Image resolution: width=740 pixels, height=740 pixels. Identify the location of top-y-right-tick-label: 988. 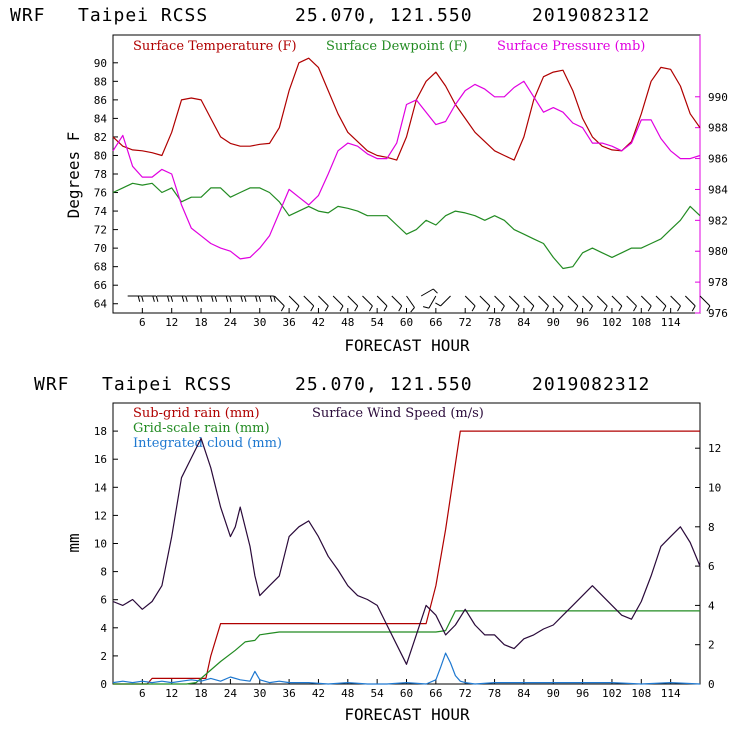
(718, 128).